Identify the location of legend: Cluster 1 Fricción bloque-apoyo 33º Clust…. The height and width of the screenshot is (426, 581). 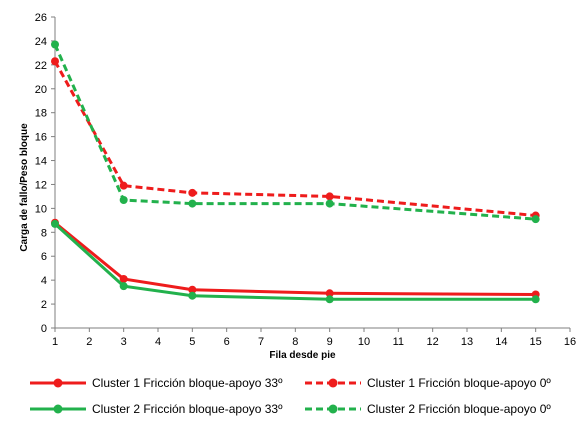
(290, 396).